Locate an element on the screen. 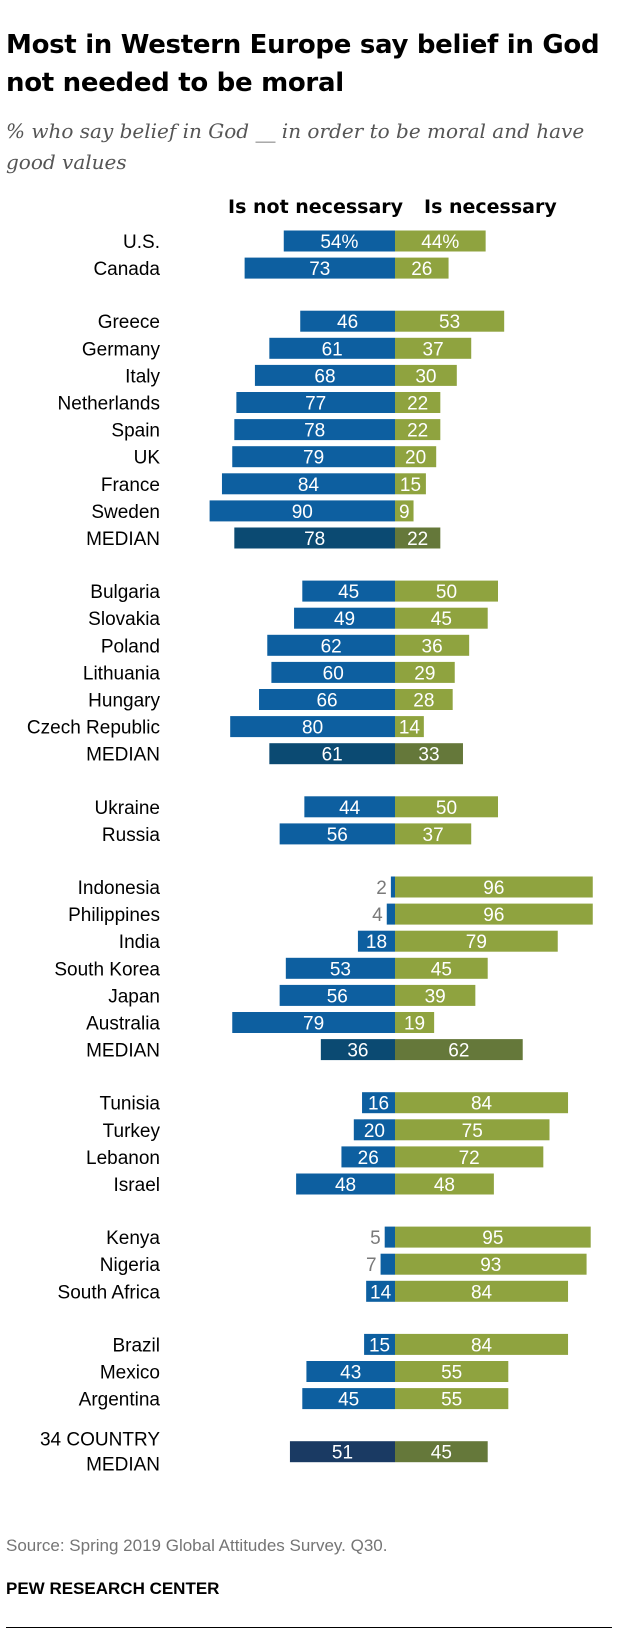 The height and width of the screenshot is (1638, 620). value-not-necessary-netherlands: 77 is located at coordinates (315, 404).